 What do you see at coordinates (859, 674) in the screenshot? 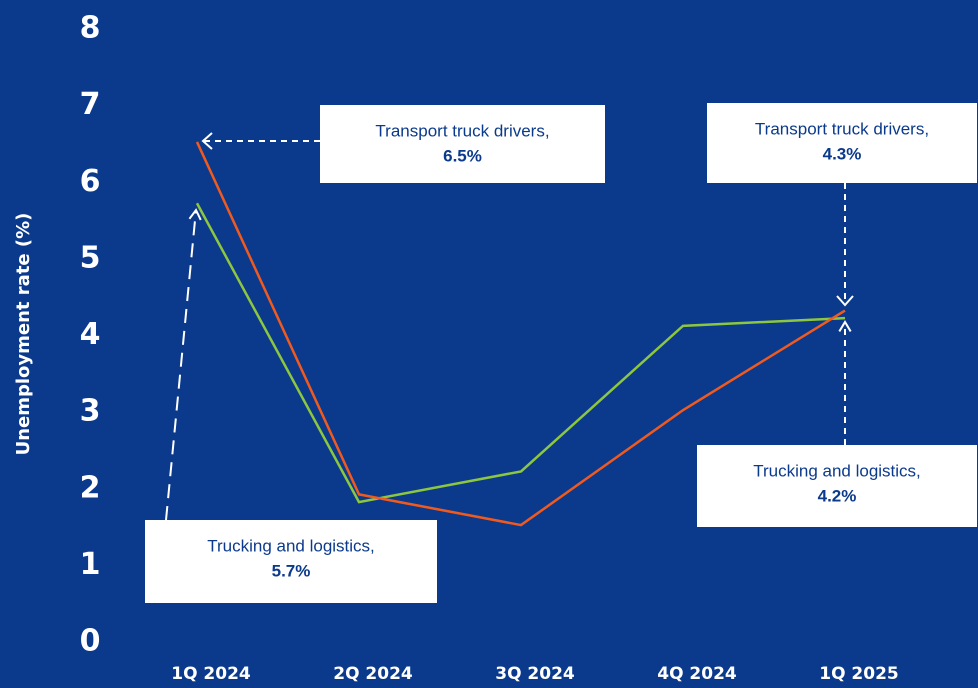
I see `x-tick-label: 1Q 2025` at bounding box center [859, 674].